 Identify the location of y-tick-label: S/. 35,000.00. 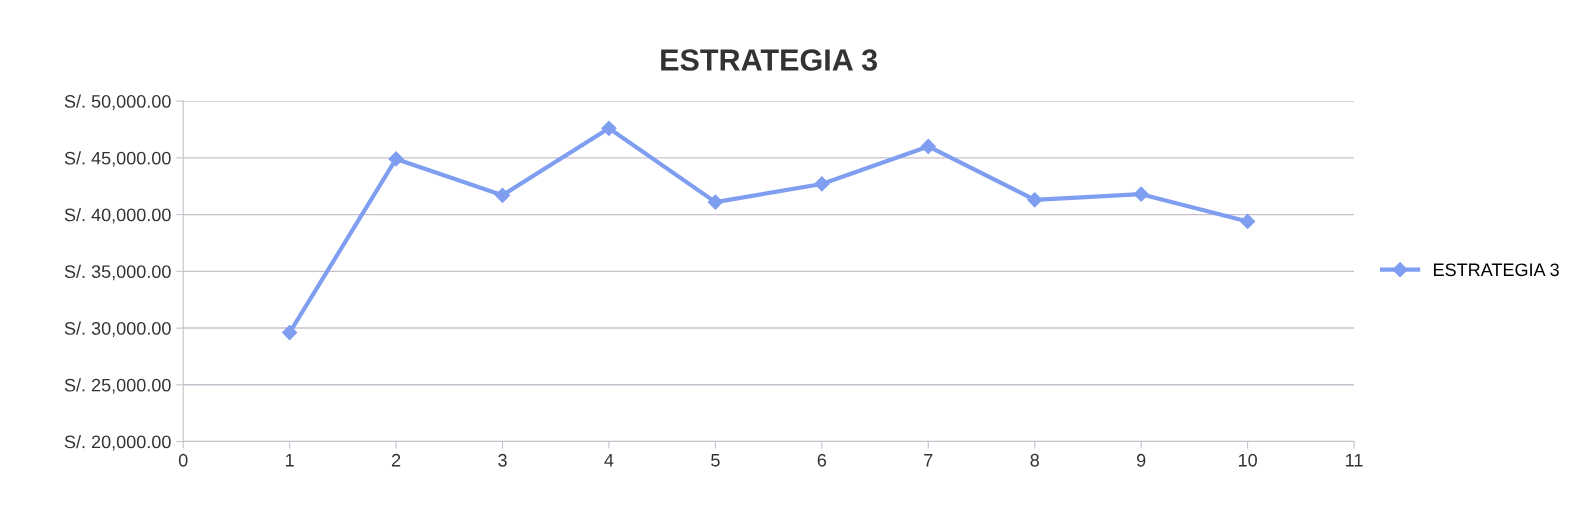
(117, 272).